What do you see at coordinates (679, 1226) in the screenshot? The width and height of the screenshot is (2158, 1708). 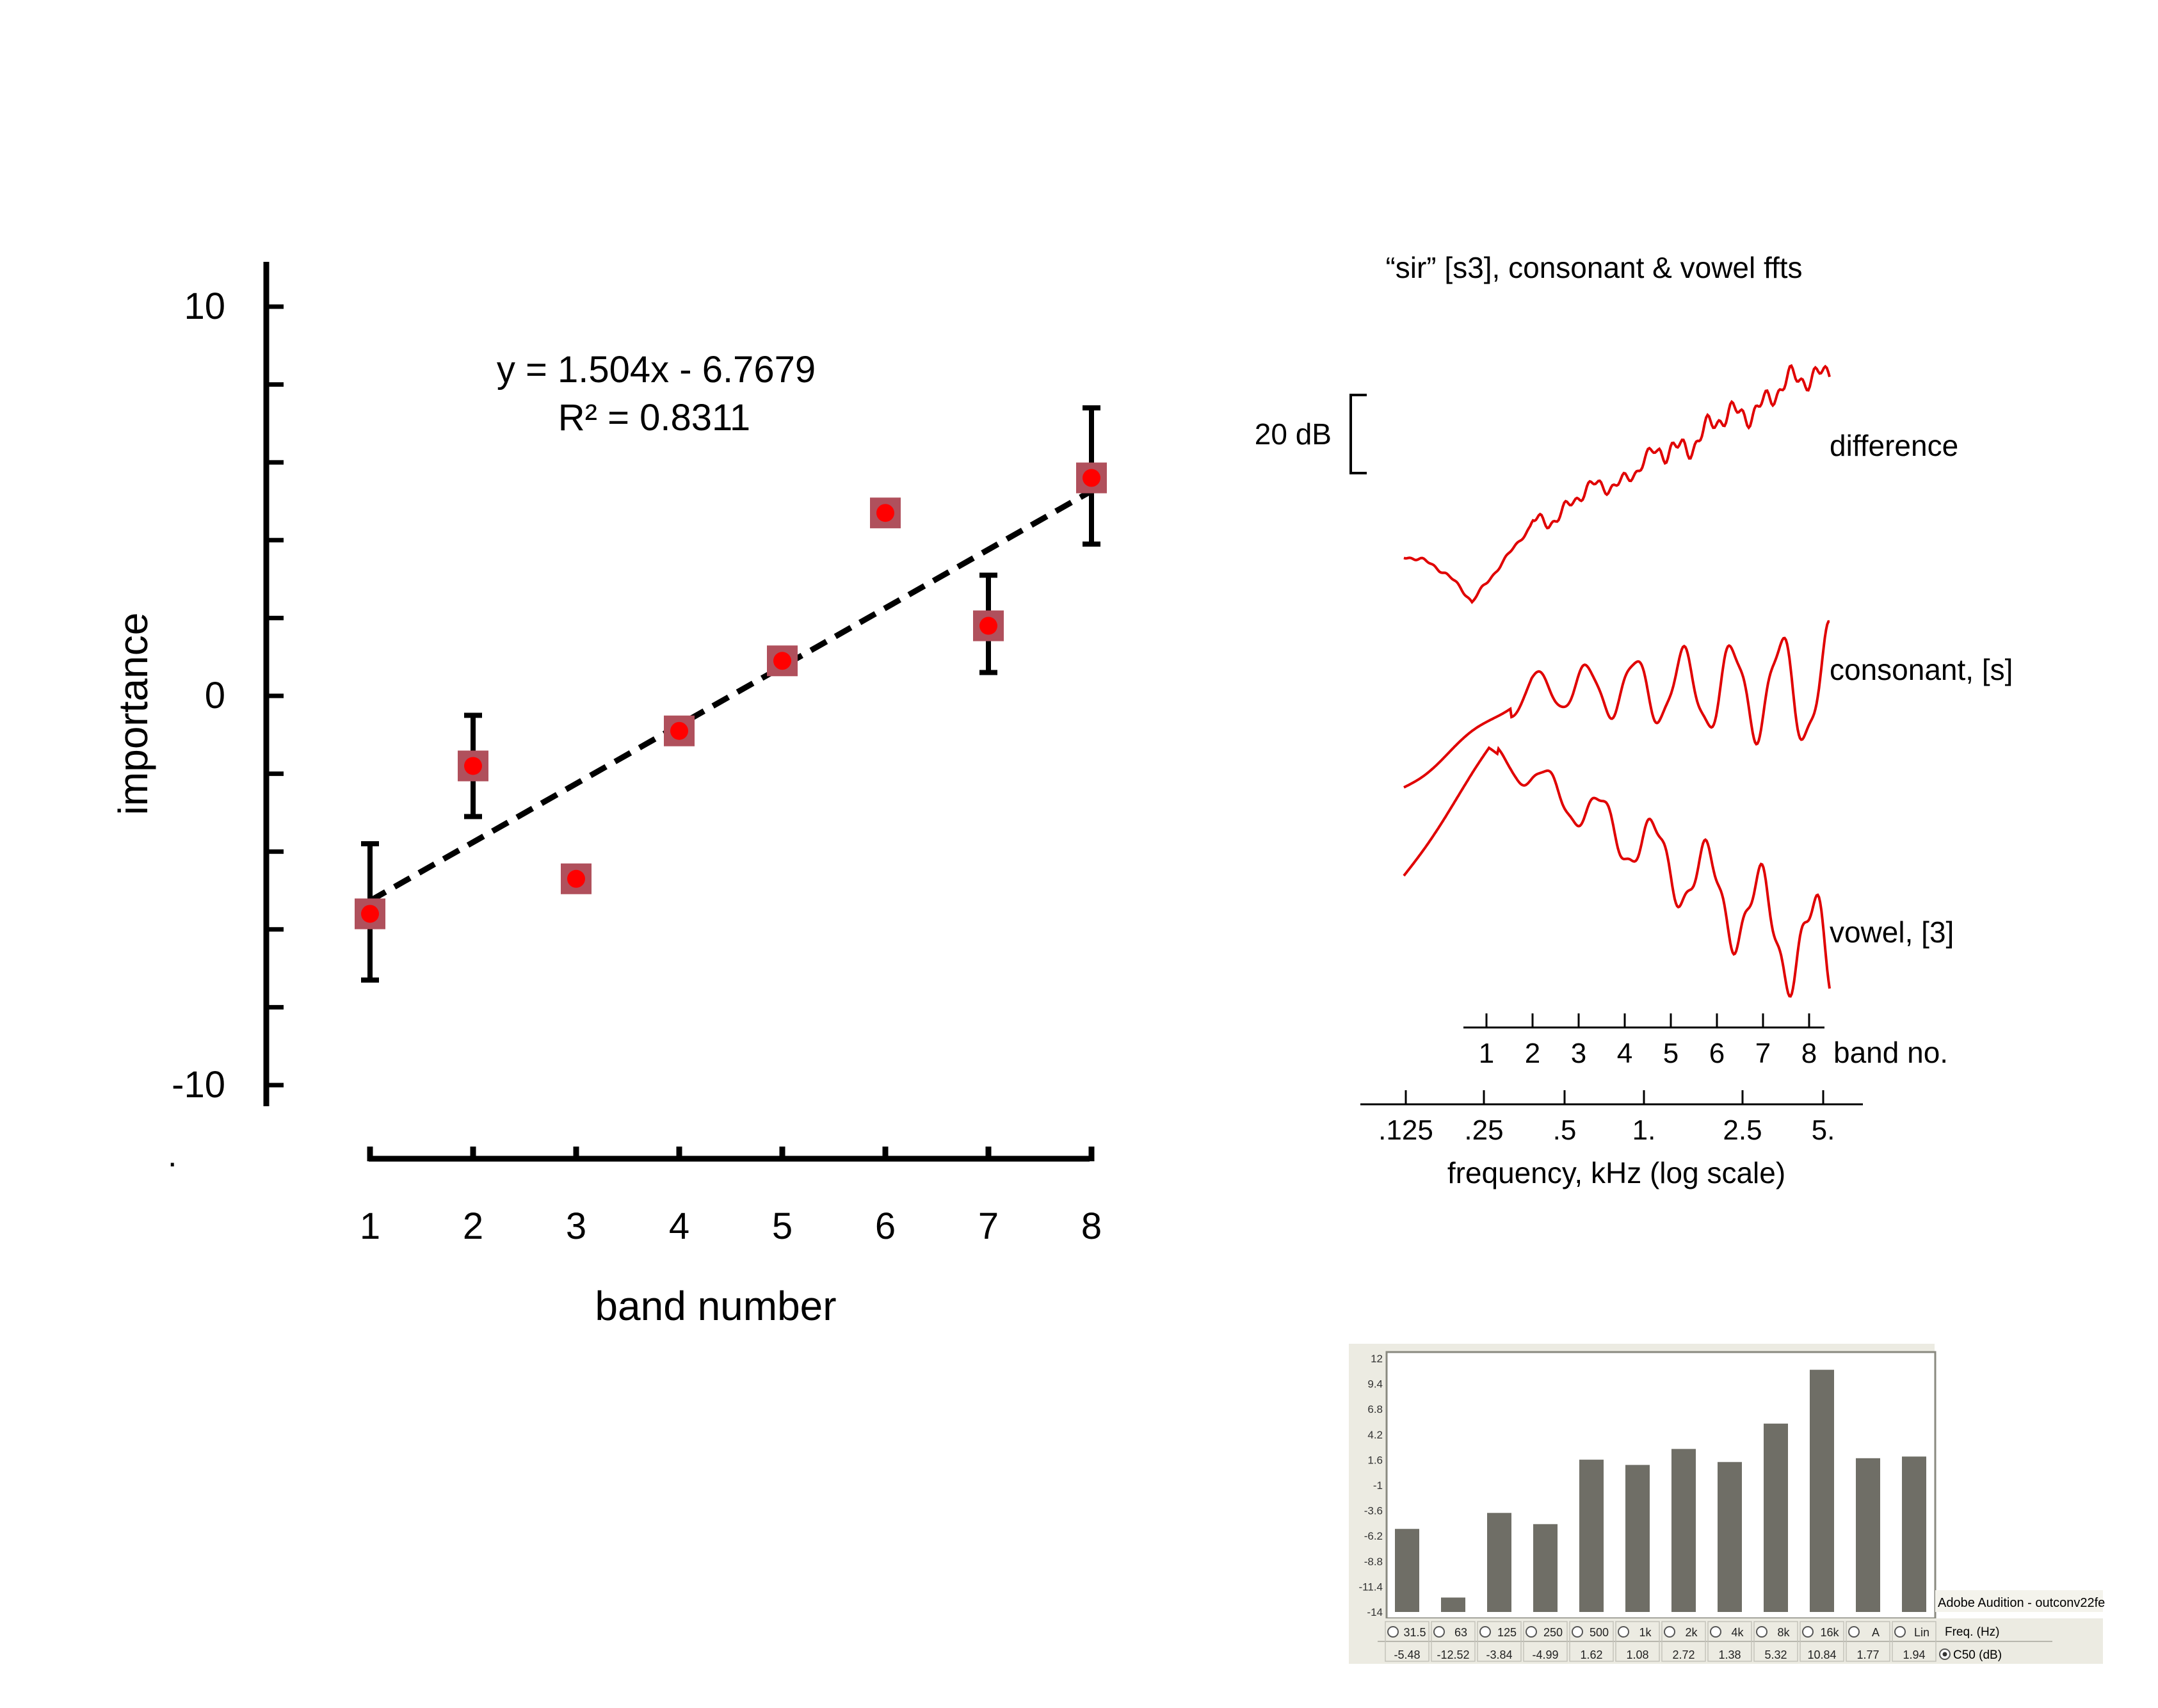 I see `x-tick-label: 4` at bounding box center [679, 1226].